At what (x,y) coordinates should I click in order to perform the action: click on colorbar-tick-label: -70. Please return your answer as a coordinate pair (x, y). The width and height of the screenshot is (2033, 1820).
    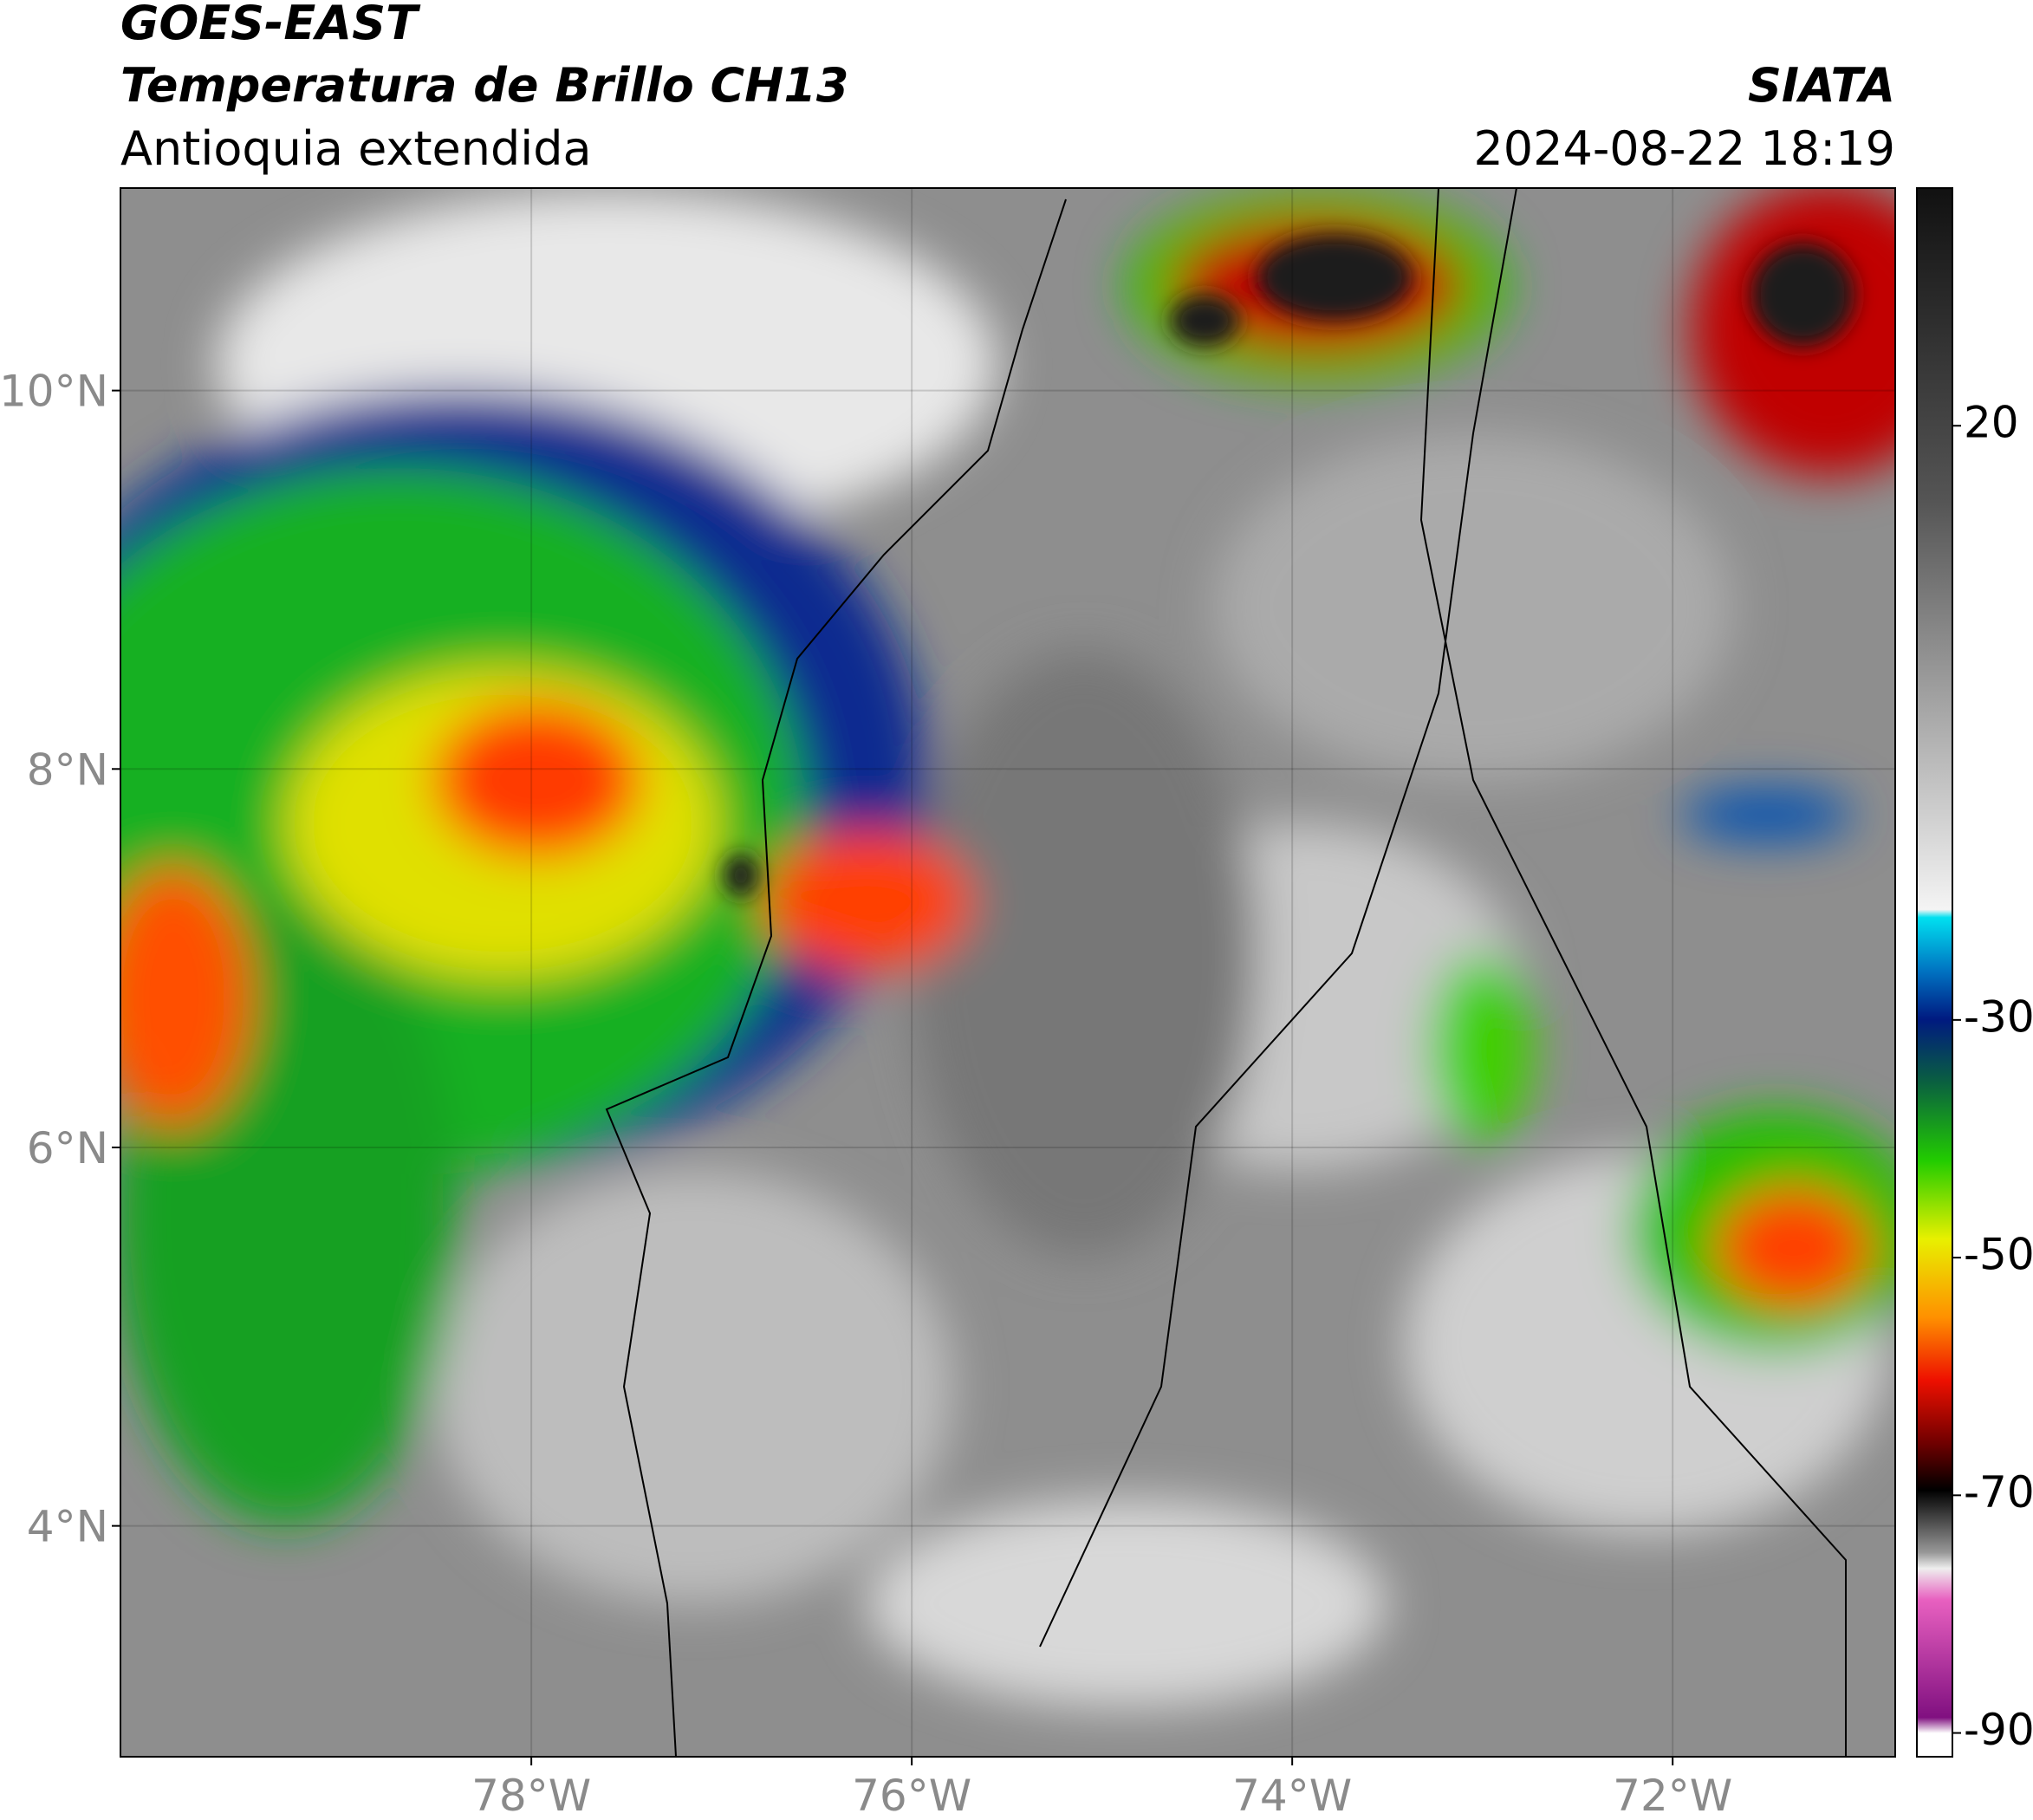
    Looking at the image, I should click on (1998, 1492).